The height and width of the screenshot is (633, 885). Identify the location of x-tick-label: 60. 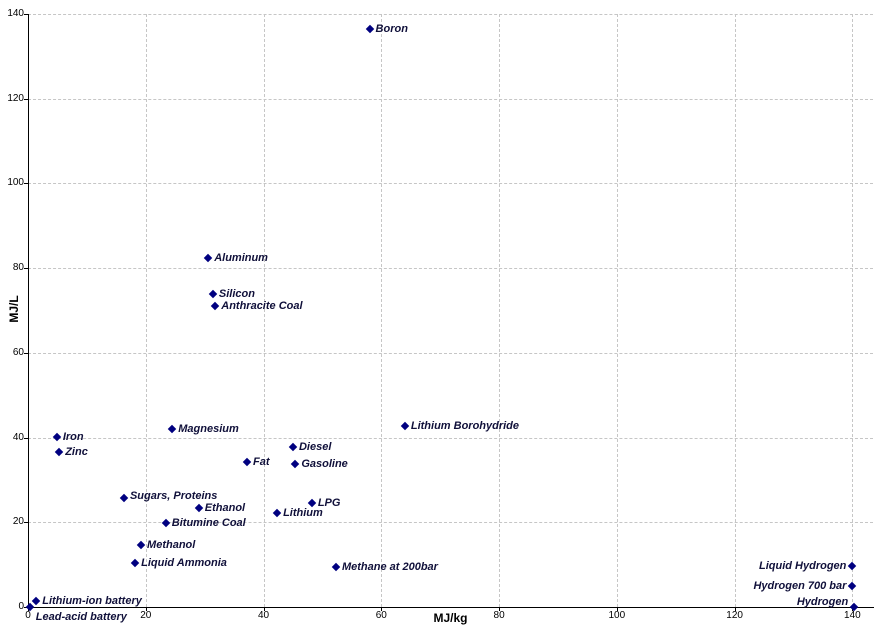
(381, 615).